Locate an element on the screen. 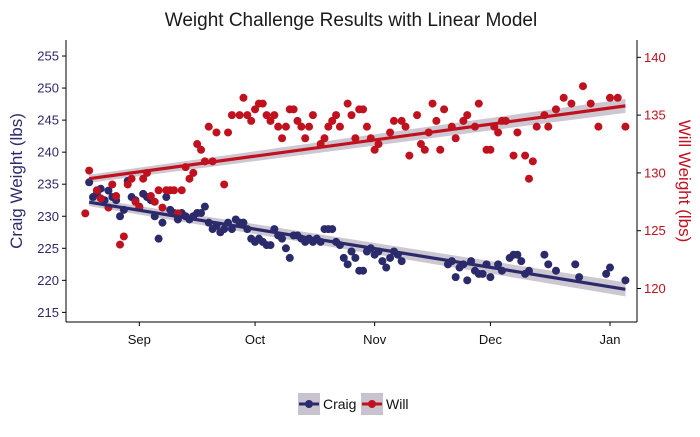 This screenshot has width=700, height=437. legend-label-craig: Craig is located at coordinates (339, 404).